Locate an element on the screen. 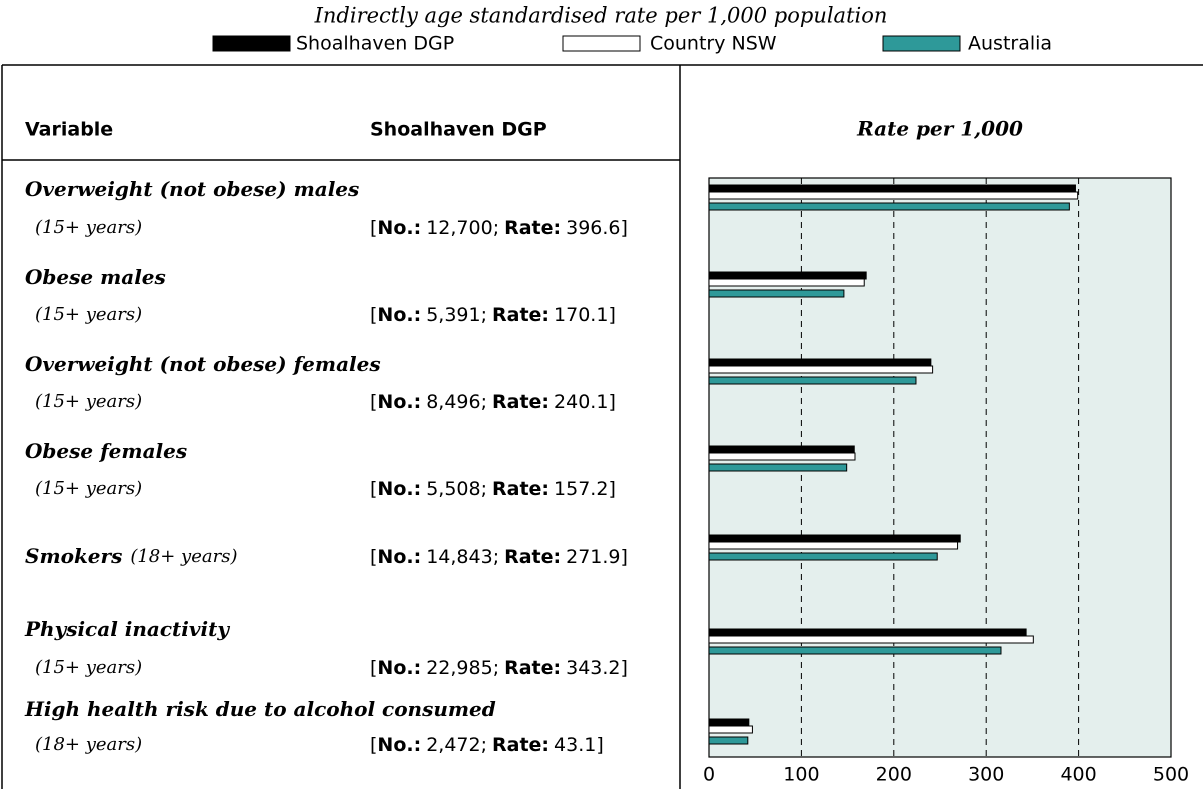  category-label: High health risk due to alcohol consumed is located at coordinates (260, 709).